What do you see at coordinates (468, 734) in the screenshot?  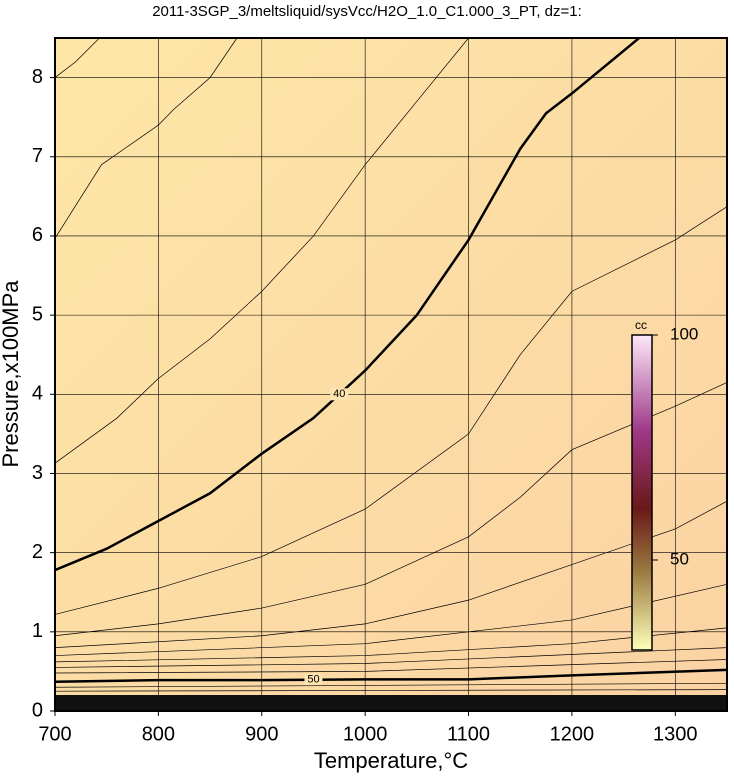 I see `x-tick-label: 1100` at bounding box center [468, 734].